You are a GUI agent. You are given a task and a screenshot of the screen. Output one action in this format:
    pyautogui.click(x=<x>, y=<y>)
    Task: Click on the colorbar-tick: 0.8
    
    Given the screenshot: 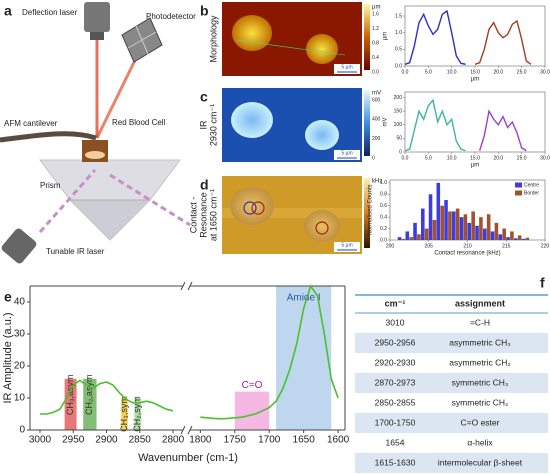 What is the action you would take?
    pyautogui.click(x=375, y=43)
    